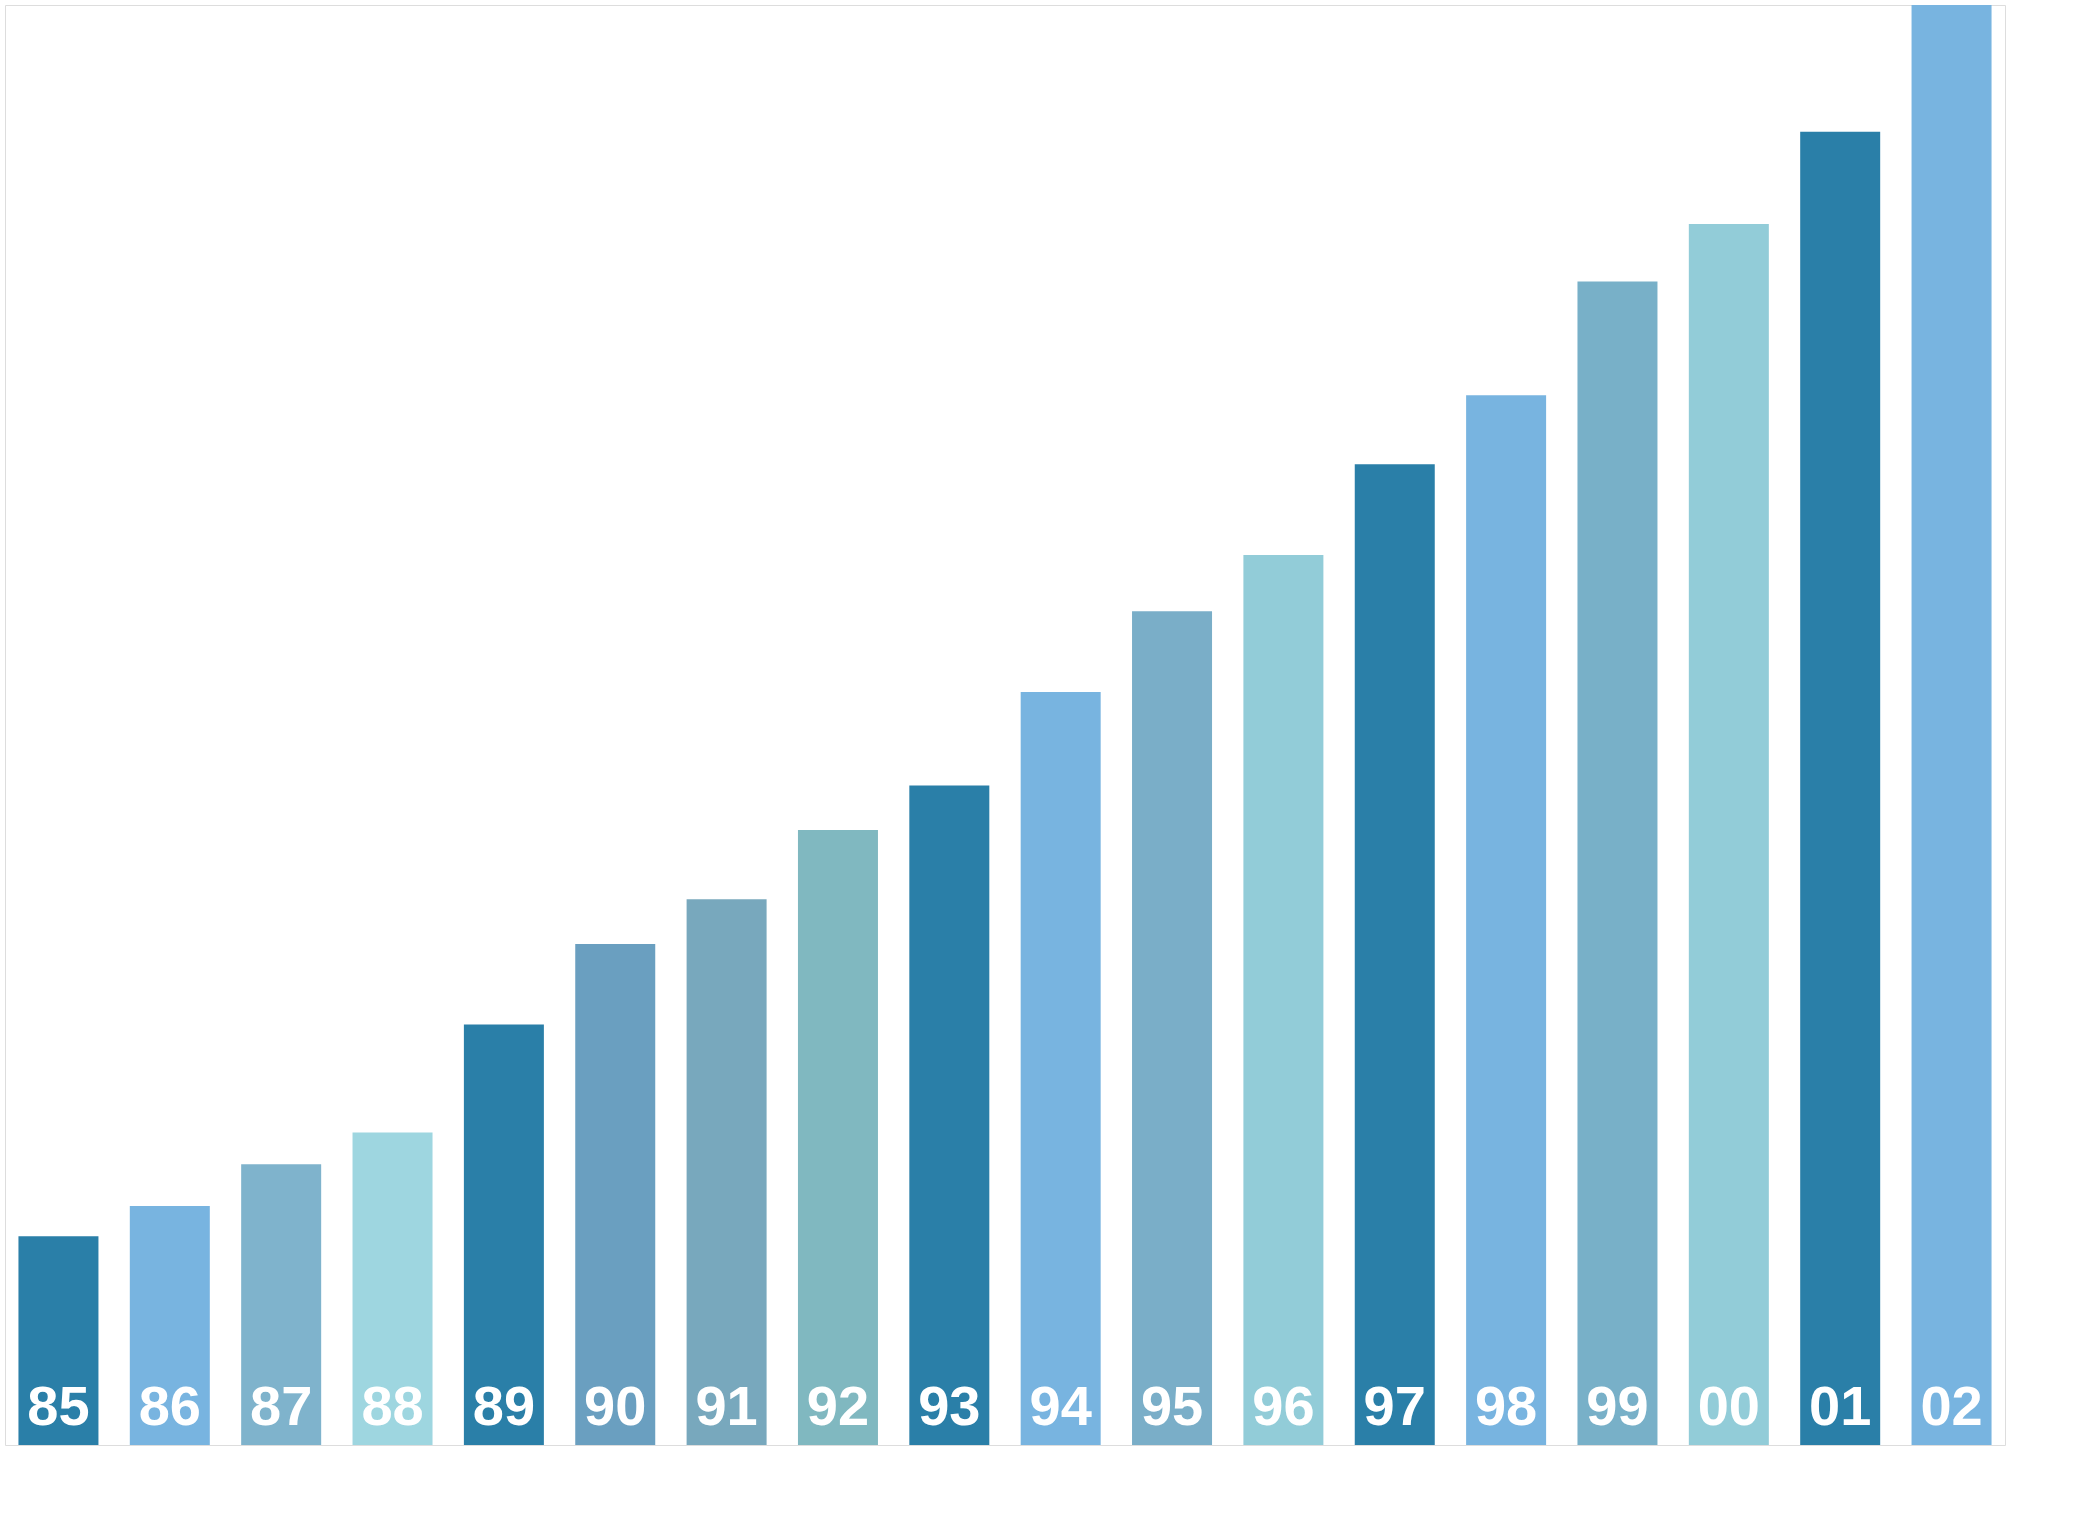  Describe the element at coordinates (1506, 1405) in the screenshot. I see `x-tick-label: 98` at that location.